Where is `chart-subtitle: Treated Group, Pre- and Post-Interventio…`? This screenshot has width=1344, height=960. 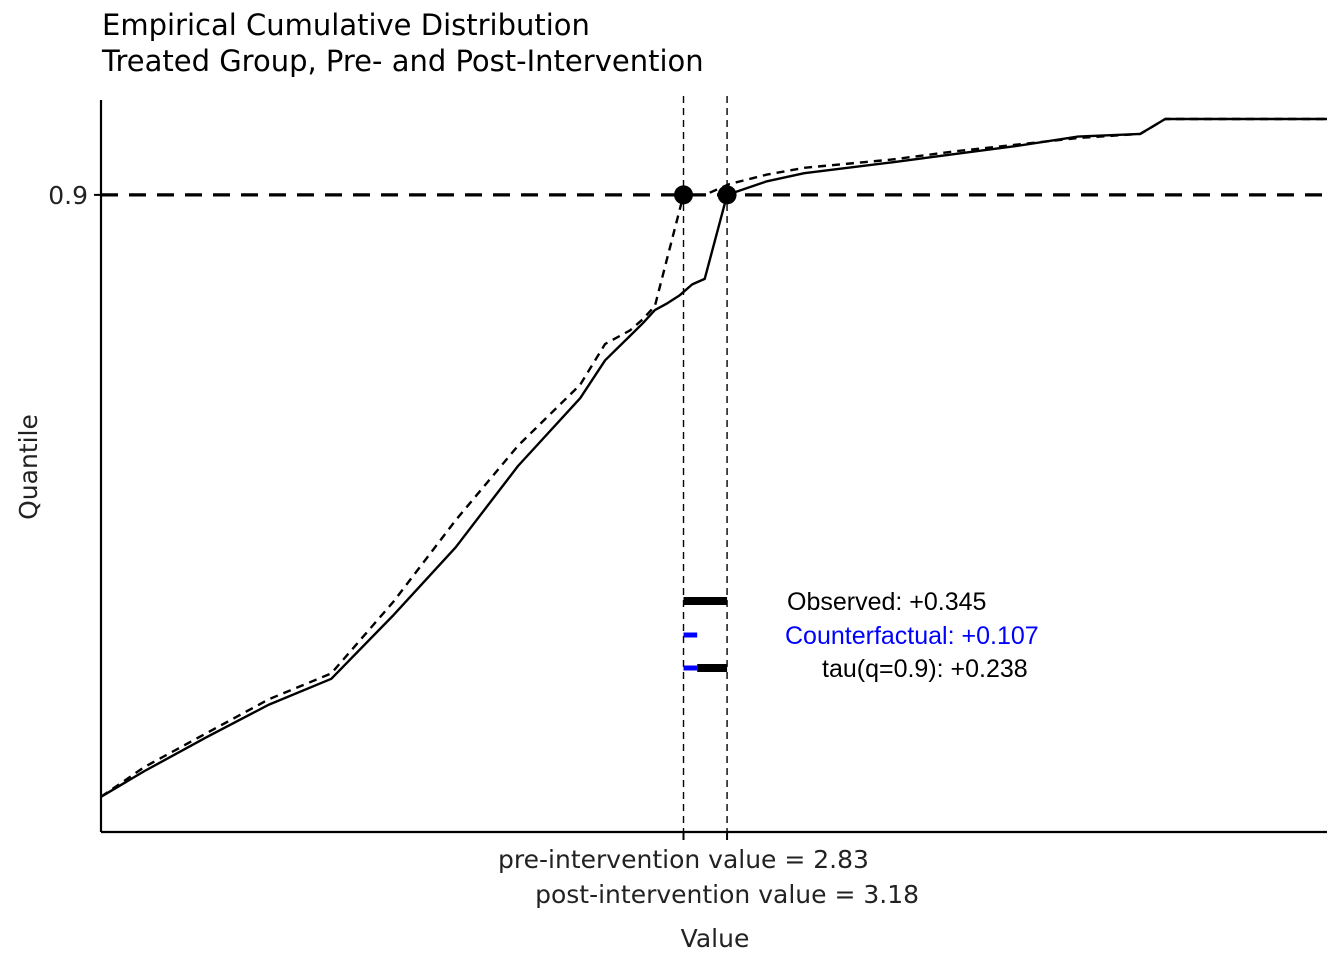 chart-subtitle: Treated Group, Pre- and Post-Interventio… is located at coordinates (403, 61).